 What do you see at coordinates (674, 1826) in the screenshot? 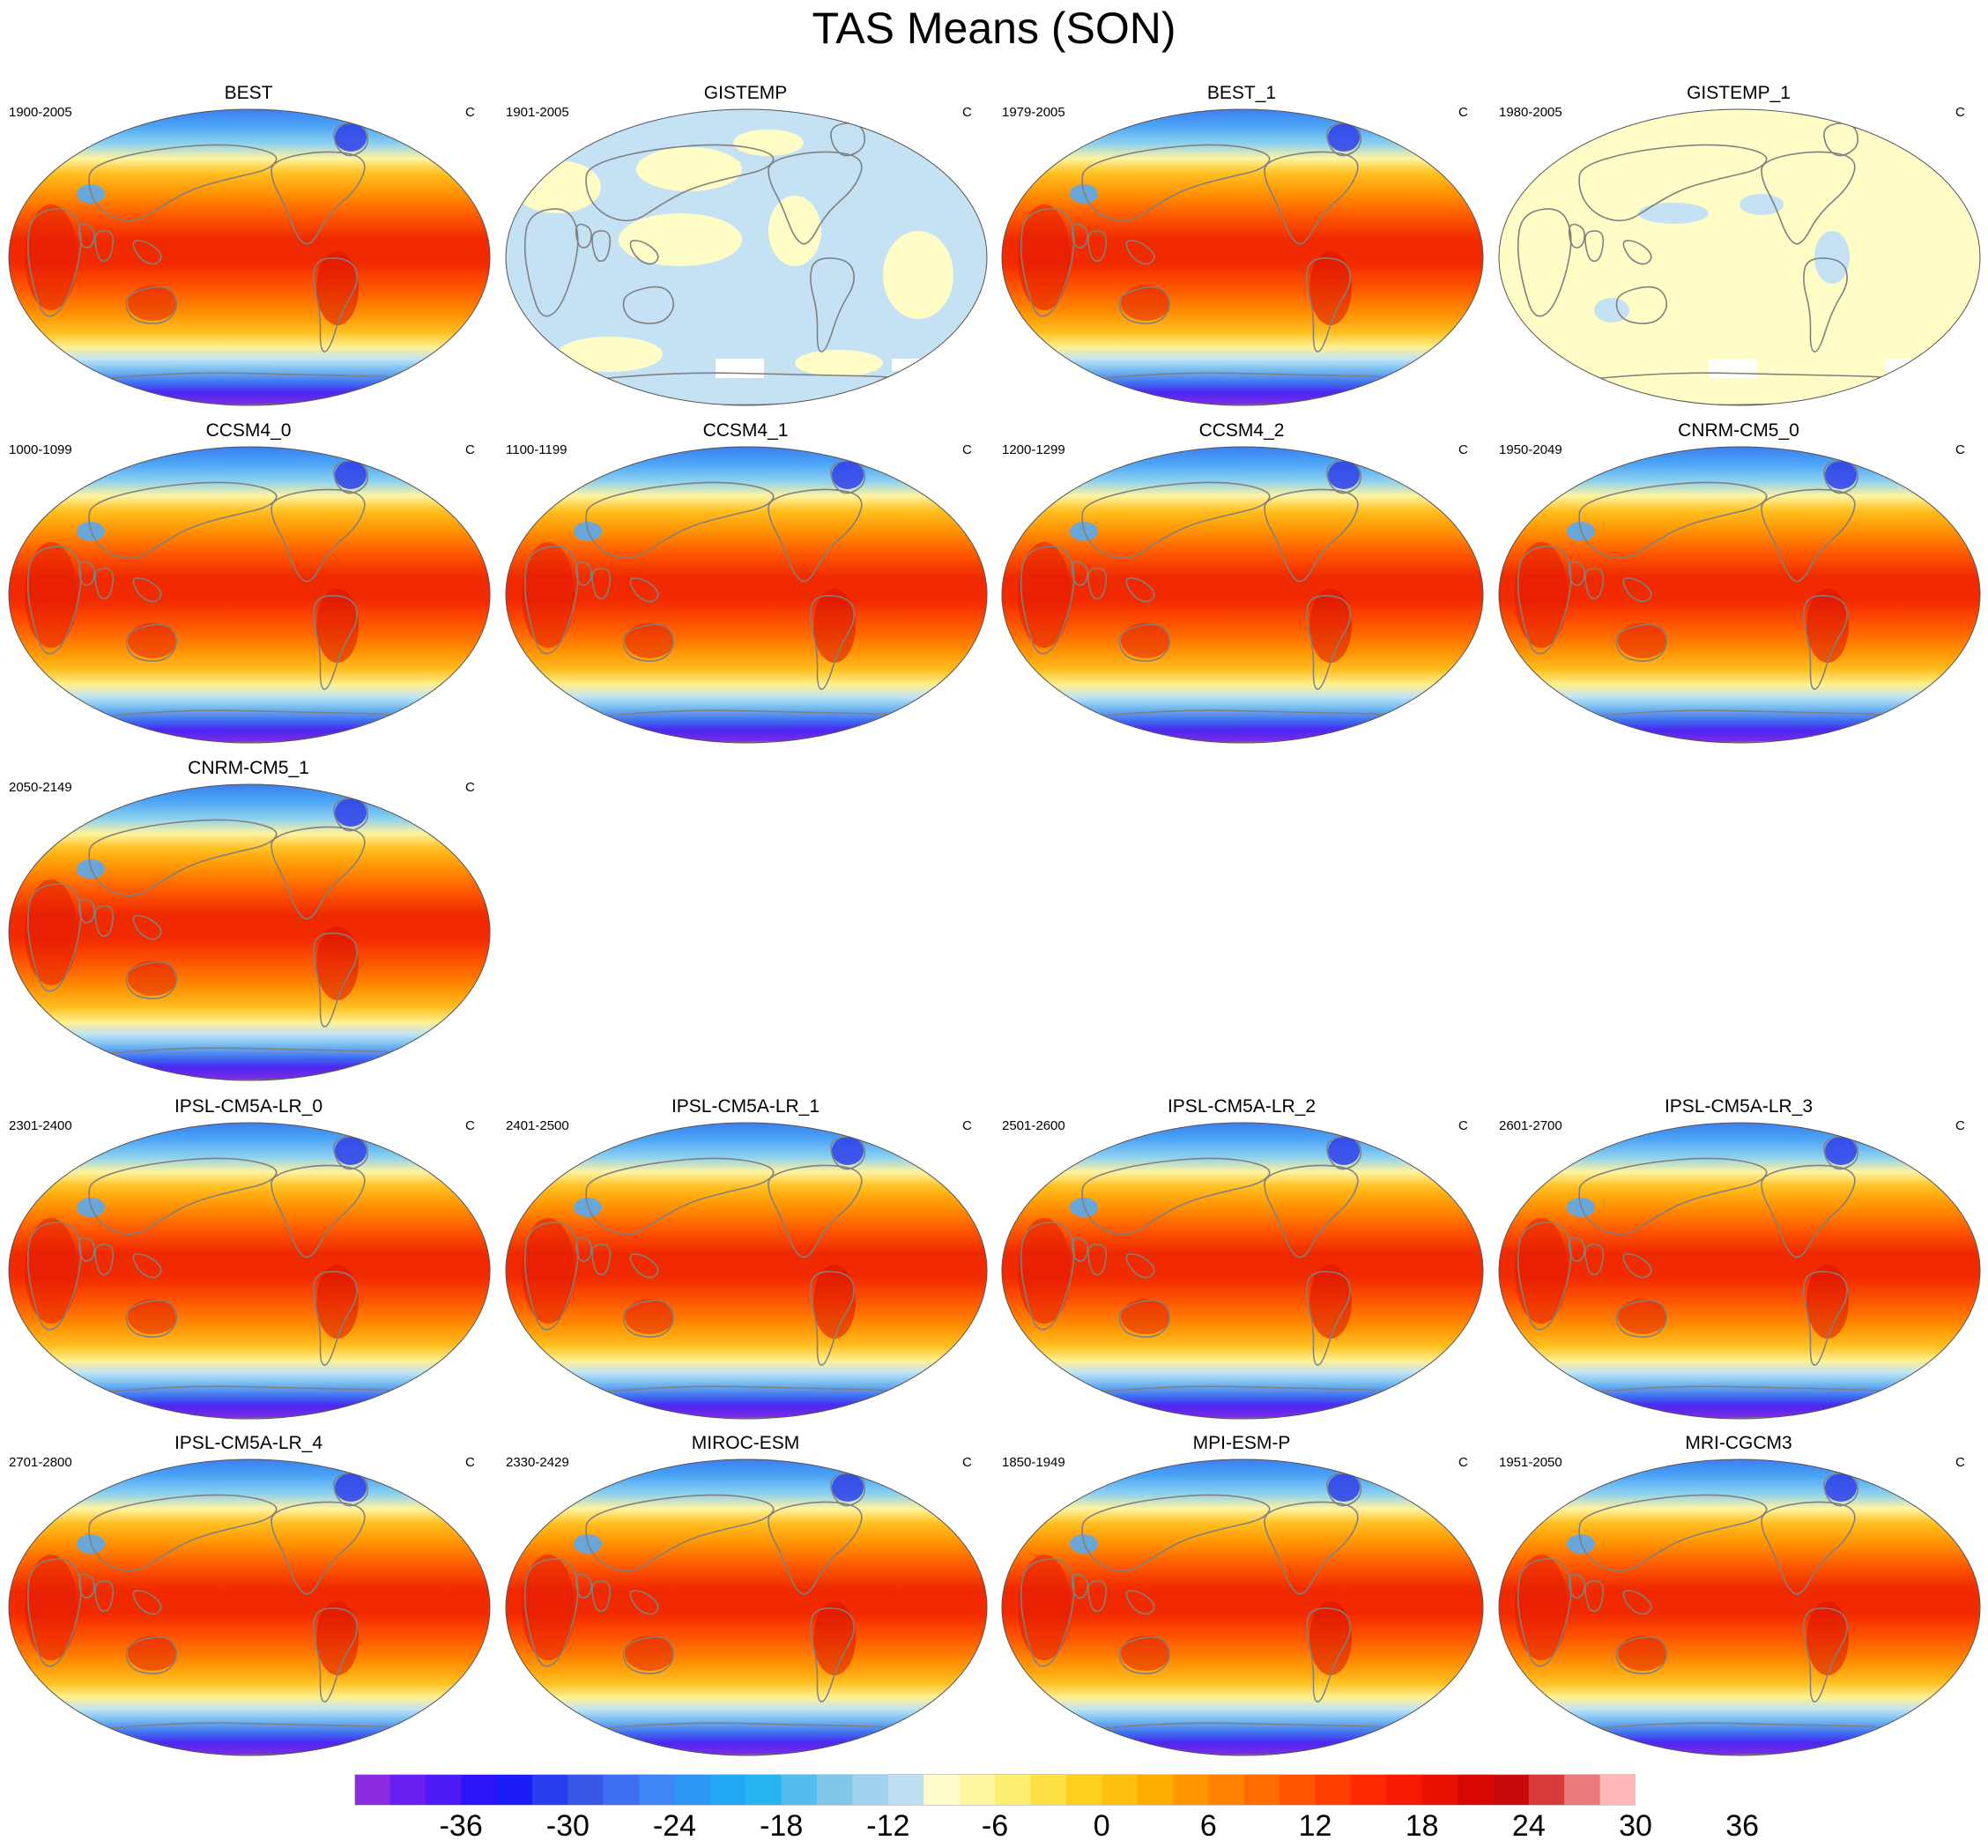
I see `colorbar-tick-label: -24` at bounding box center [674, 1826].